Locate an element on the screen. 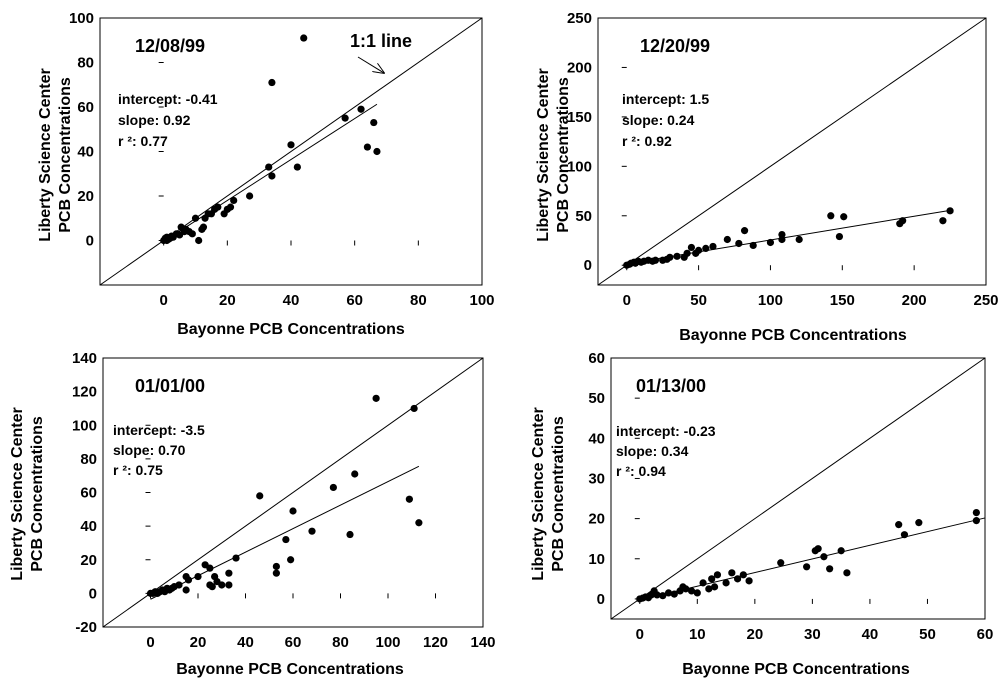  panel-2-y-tick-label: 50 is located at coordinates (583, 216).